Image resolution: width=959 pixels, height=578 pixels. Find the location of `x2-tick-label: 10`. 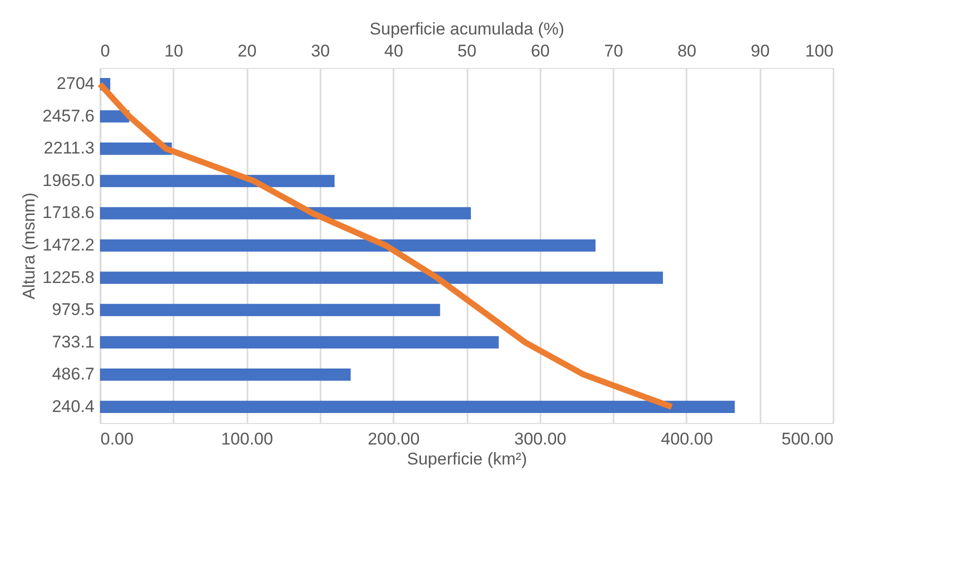

x2-tick-label: 10 is located at coordinates (174, 51).